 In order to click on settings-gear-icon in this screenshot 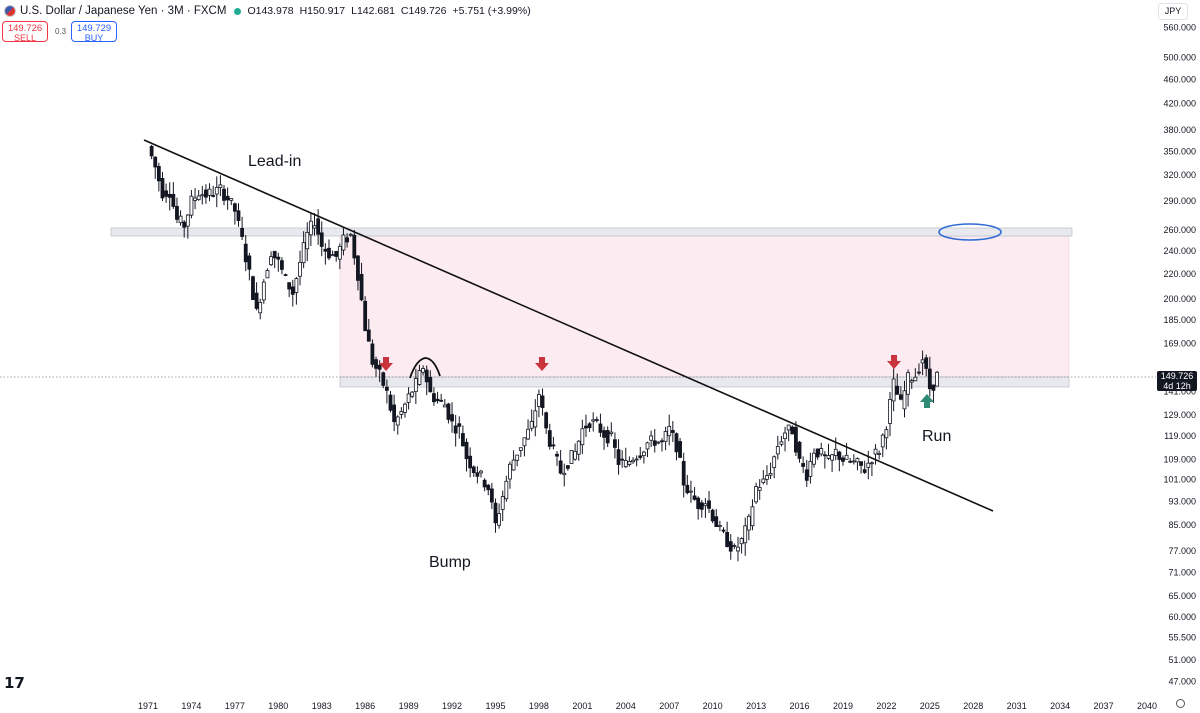, I will do `click(1180, 703)`.